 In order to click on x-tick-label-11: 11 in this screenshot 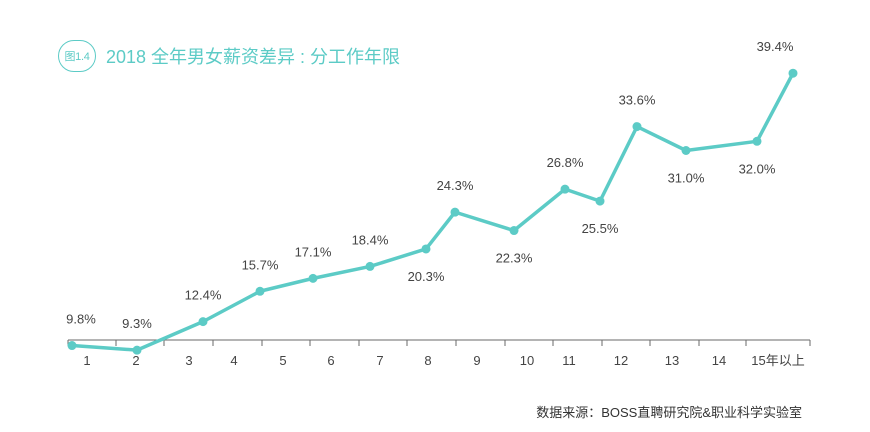, I will do `click(569, 360)`.